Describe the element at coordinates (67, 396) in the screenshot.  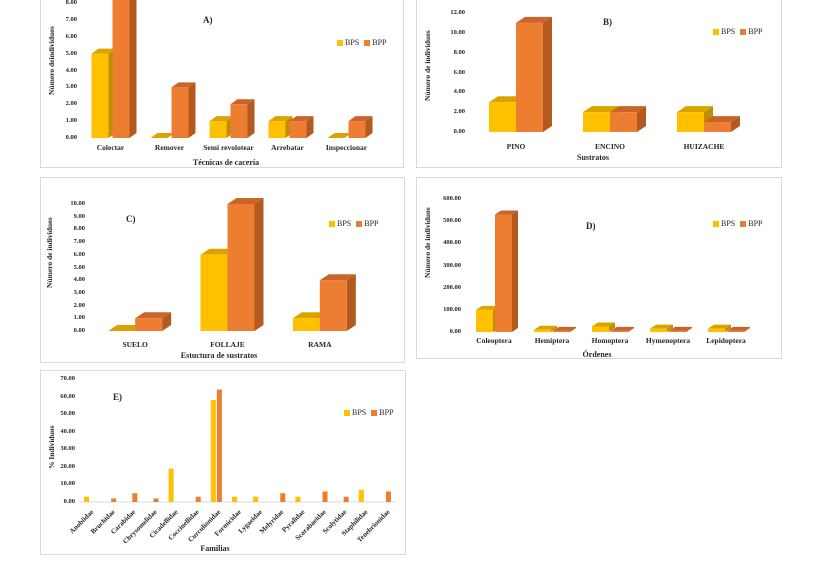
I see `y-tick-label: 60.00` at that location.